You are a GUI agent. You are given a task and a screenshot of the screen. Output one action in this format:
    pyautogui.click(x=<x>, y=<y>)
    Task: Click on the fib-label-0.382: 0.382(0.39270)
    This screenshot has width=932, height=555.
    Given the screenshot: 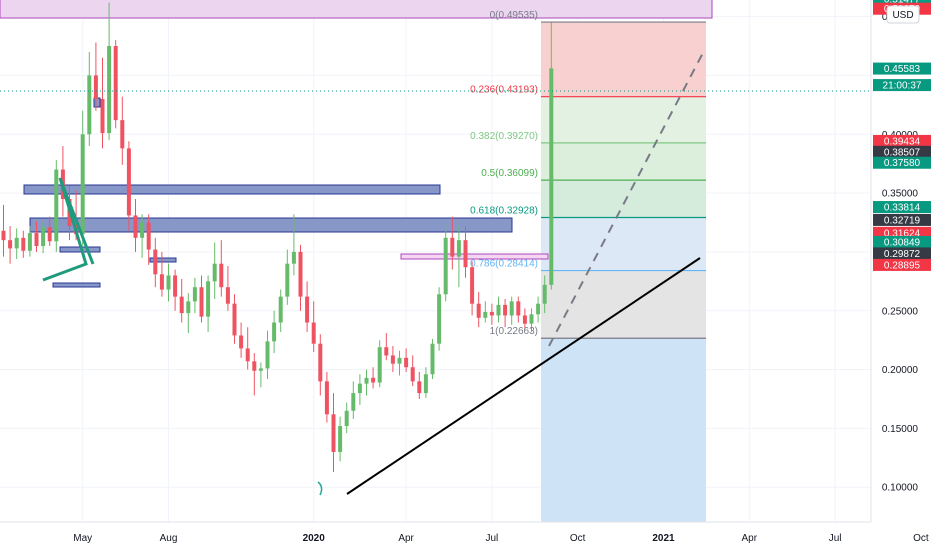 What is the action you would take?
    pyautogui.click(x=504, y=136)
    